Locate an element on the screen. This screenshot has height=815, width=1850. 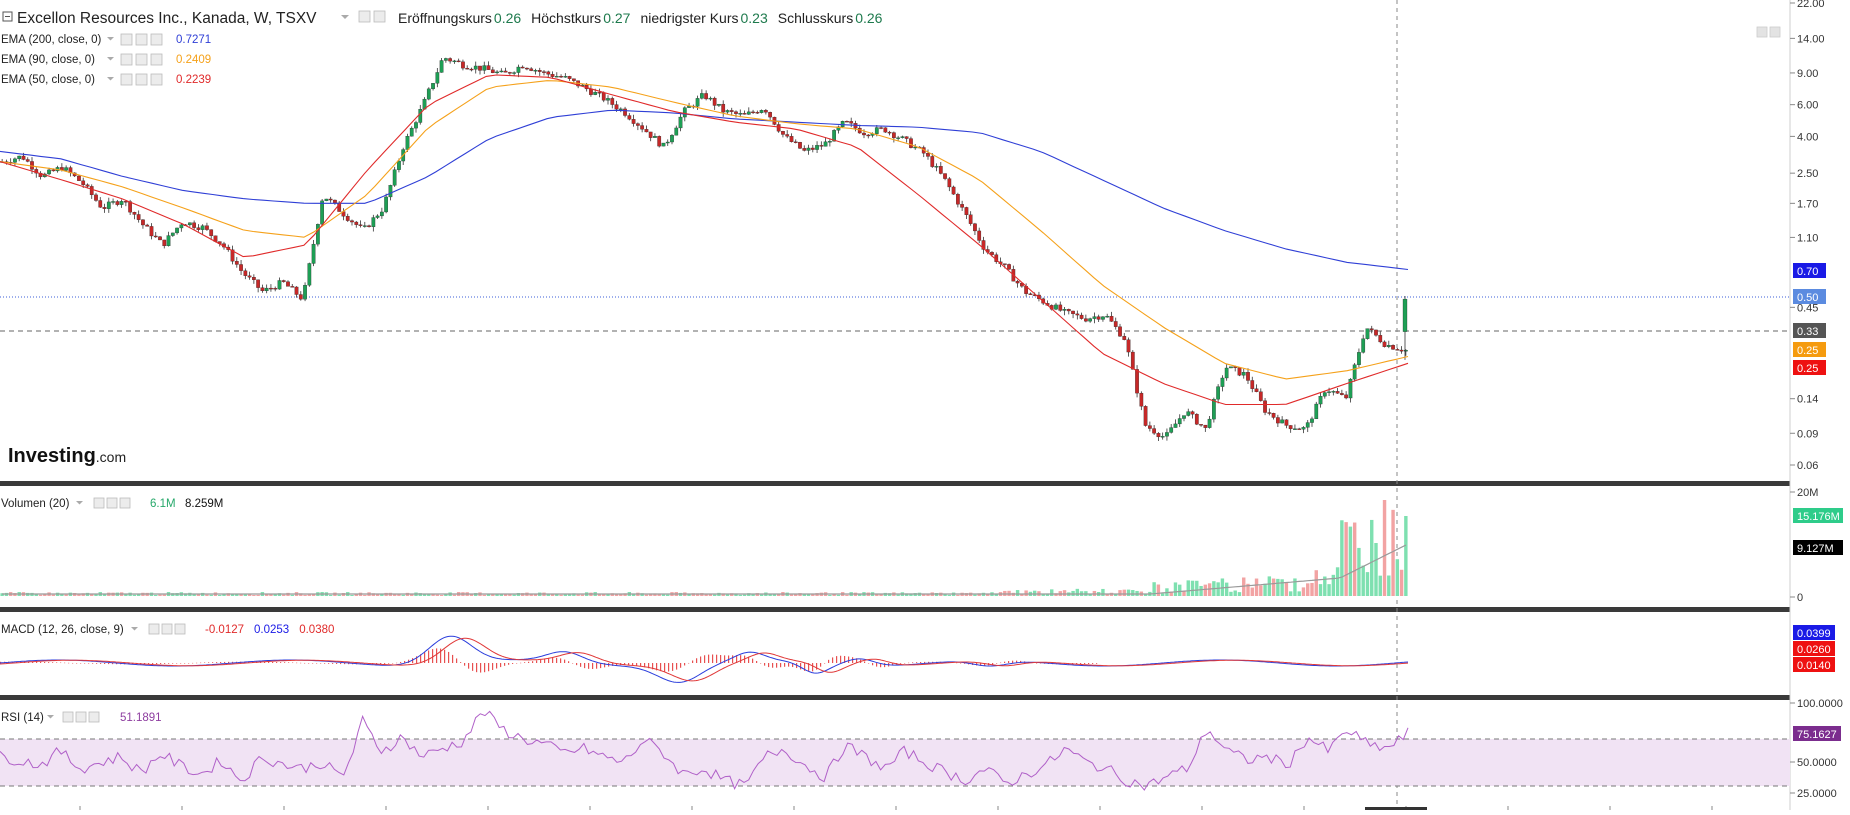
rsi-axis: 100.0000 50.0000 25.0000 is located at coordinates (1816, 749).